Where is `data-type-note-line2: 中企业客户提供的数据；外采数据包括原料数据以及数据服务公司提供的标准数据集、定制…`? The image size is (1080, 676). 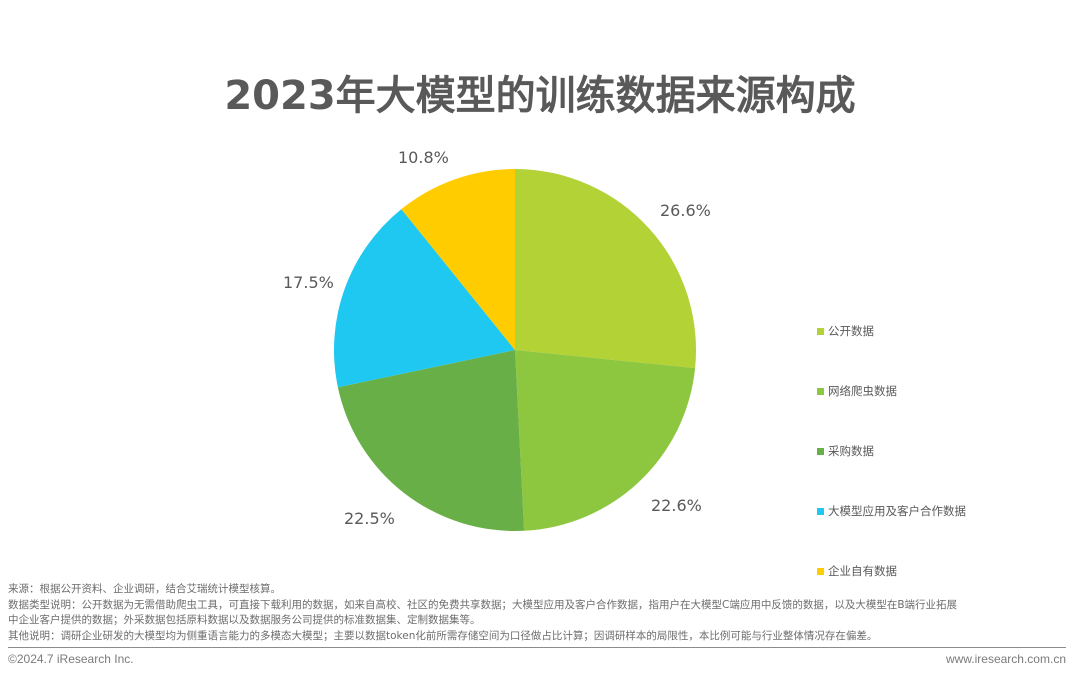 data-type-note-line2: 中企业客户提供的数据；外采数据包括原料数据以及数据服务公司提供的标准数据集、定制… is located at coordinates (244, 620).